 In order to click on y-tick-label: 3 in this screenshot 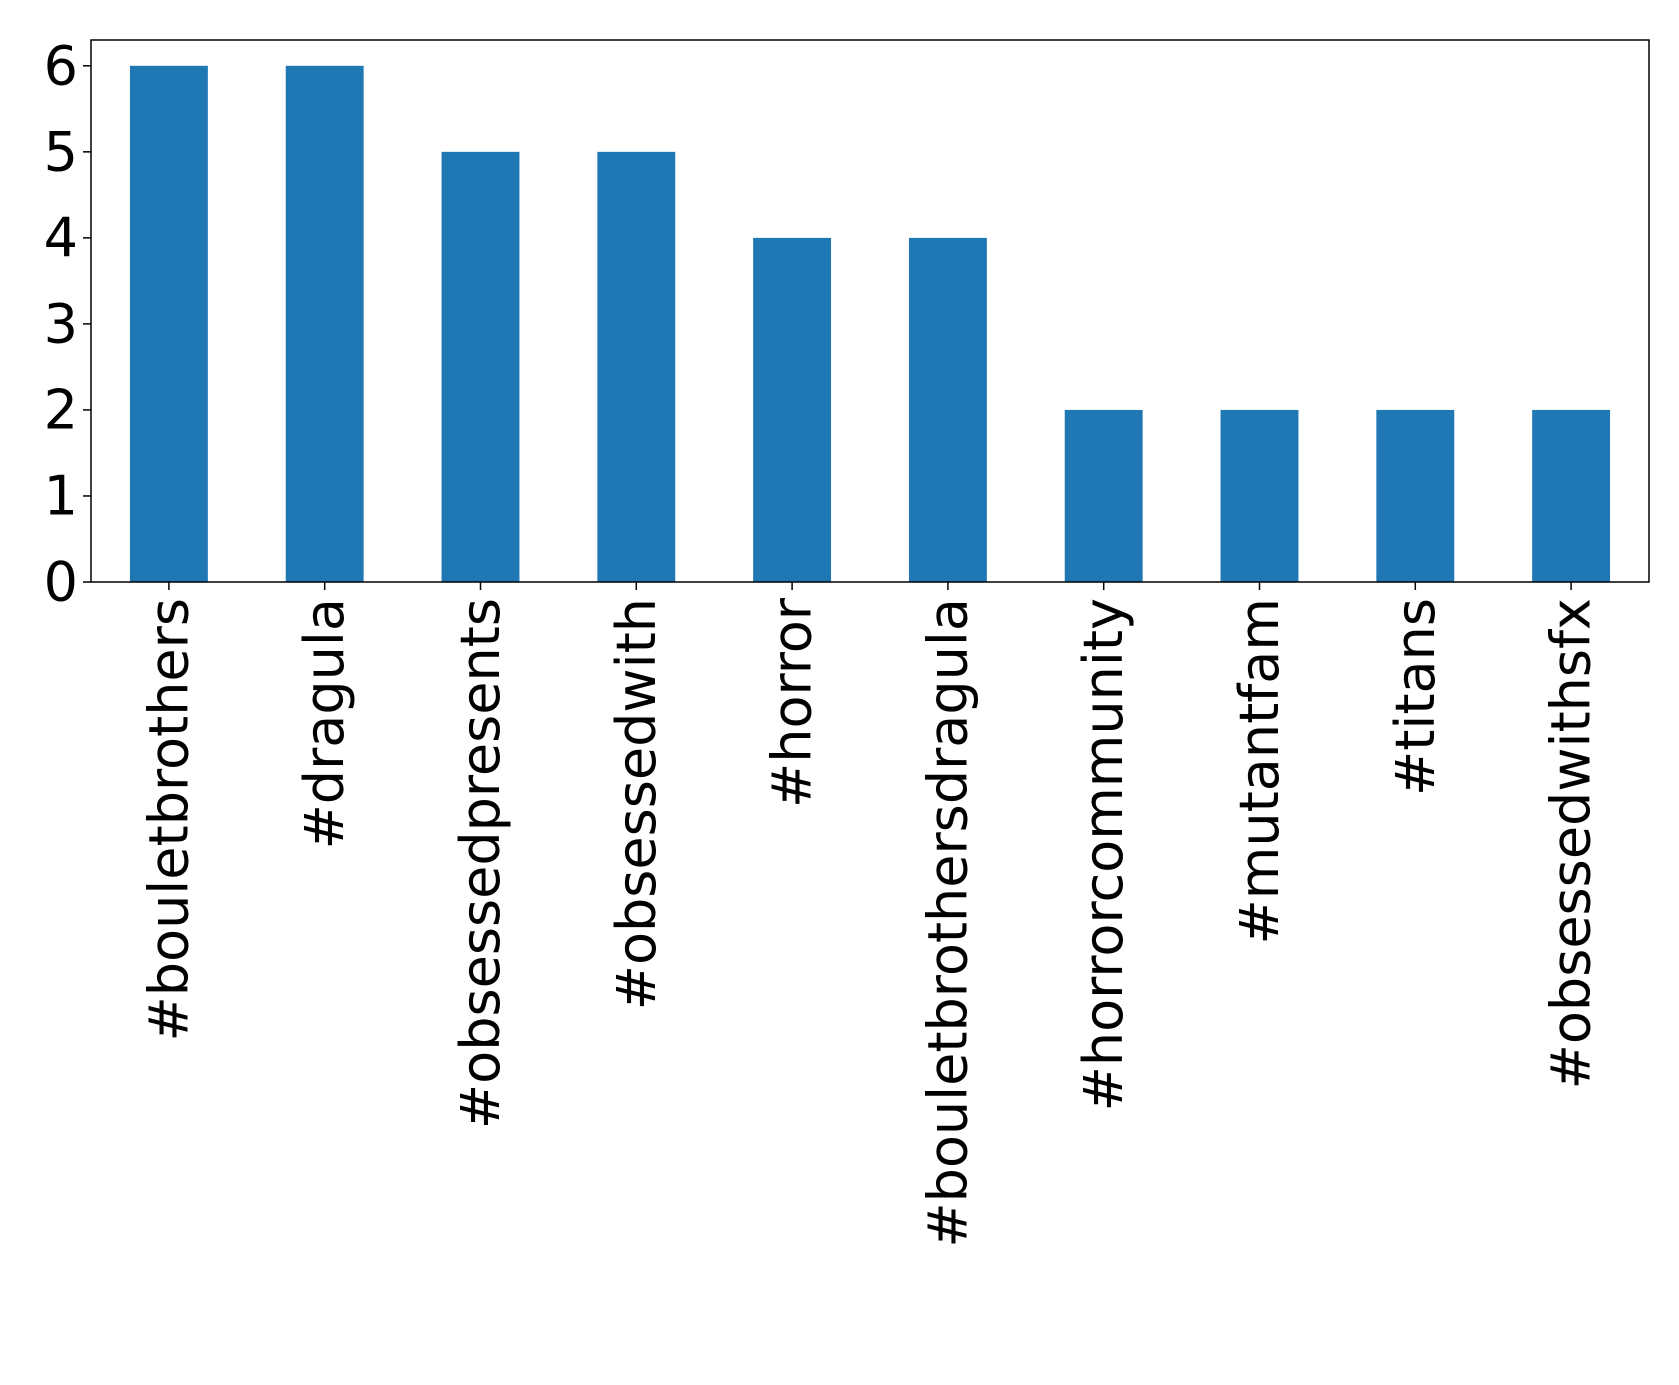, I will do `click(61, 323)`.